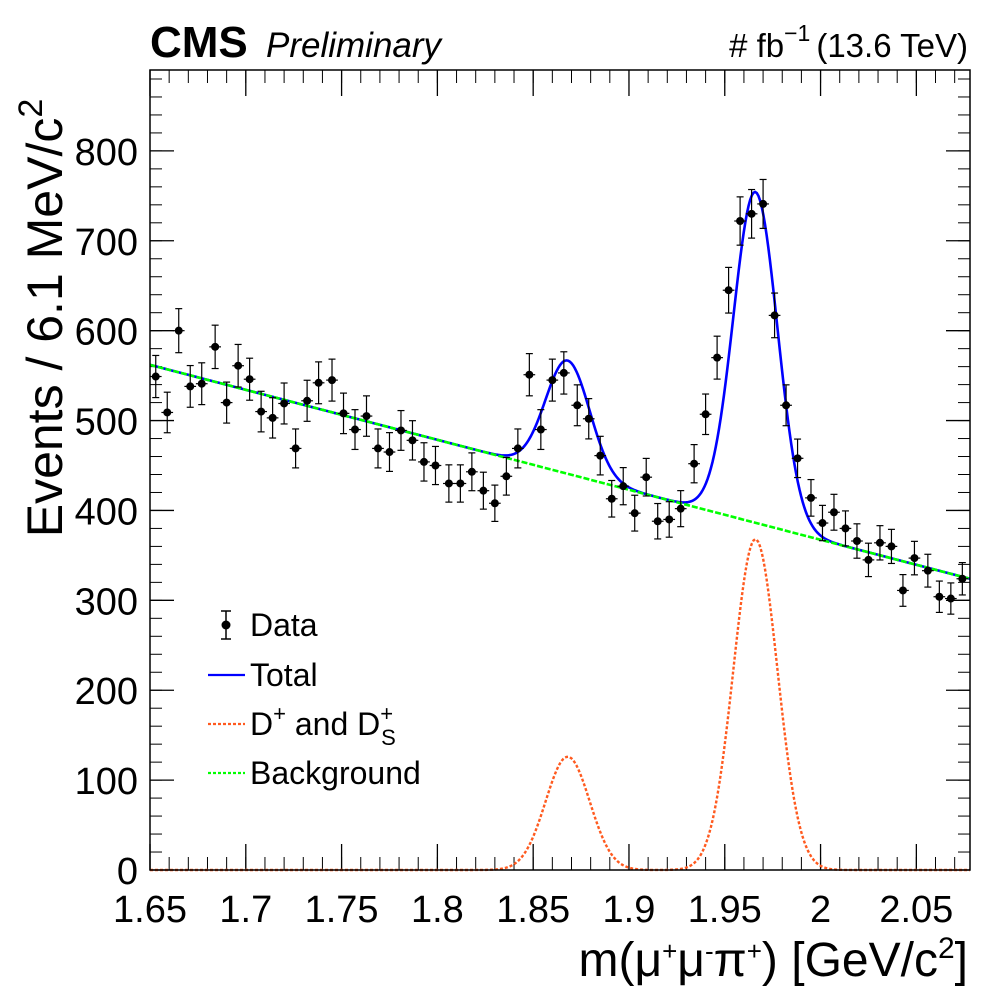 This screenshot has height=1000, width=1000. I want to click on y-tick-label: 300, so click(106, 602).